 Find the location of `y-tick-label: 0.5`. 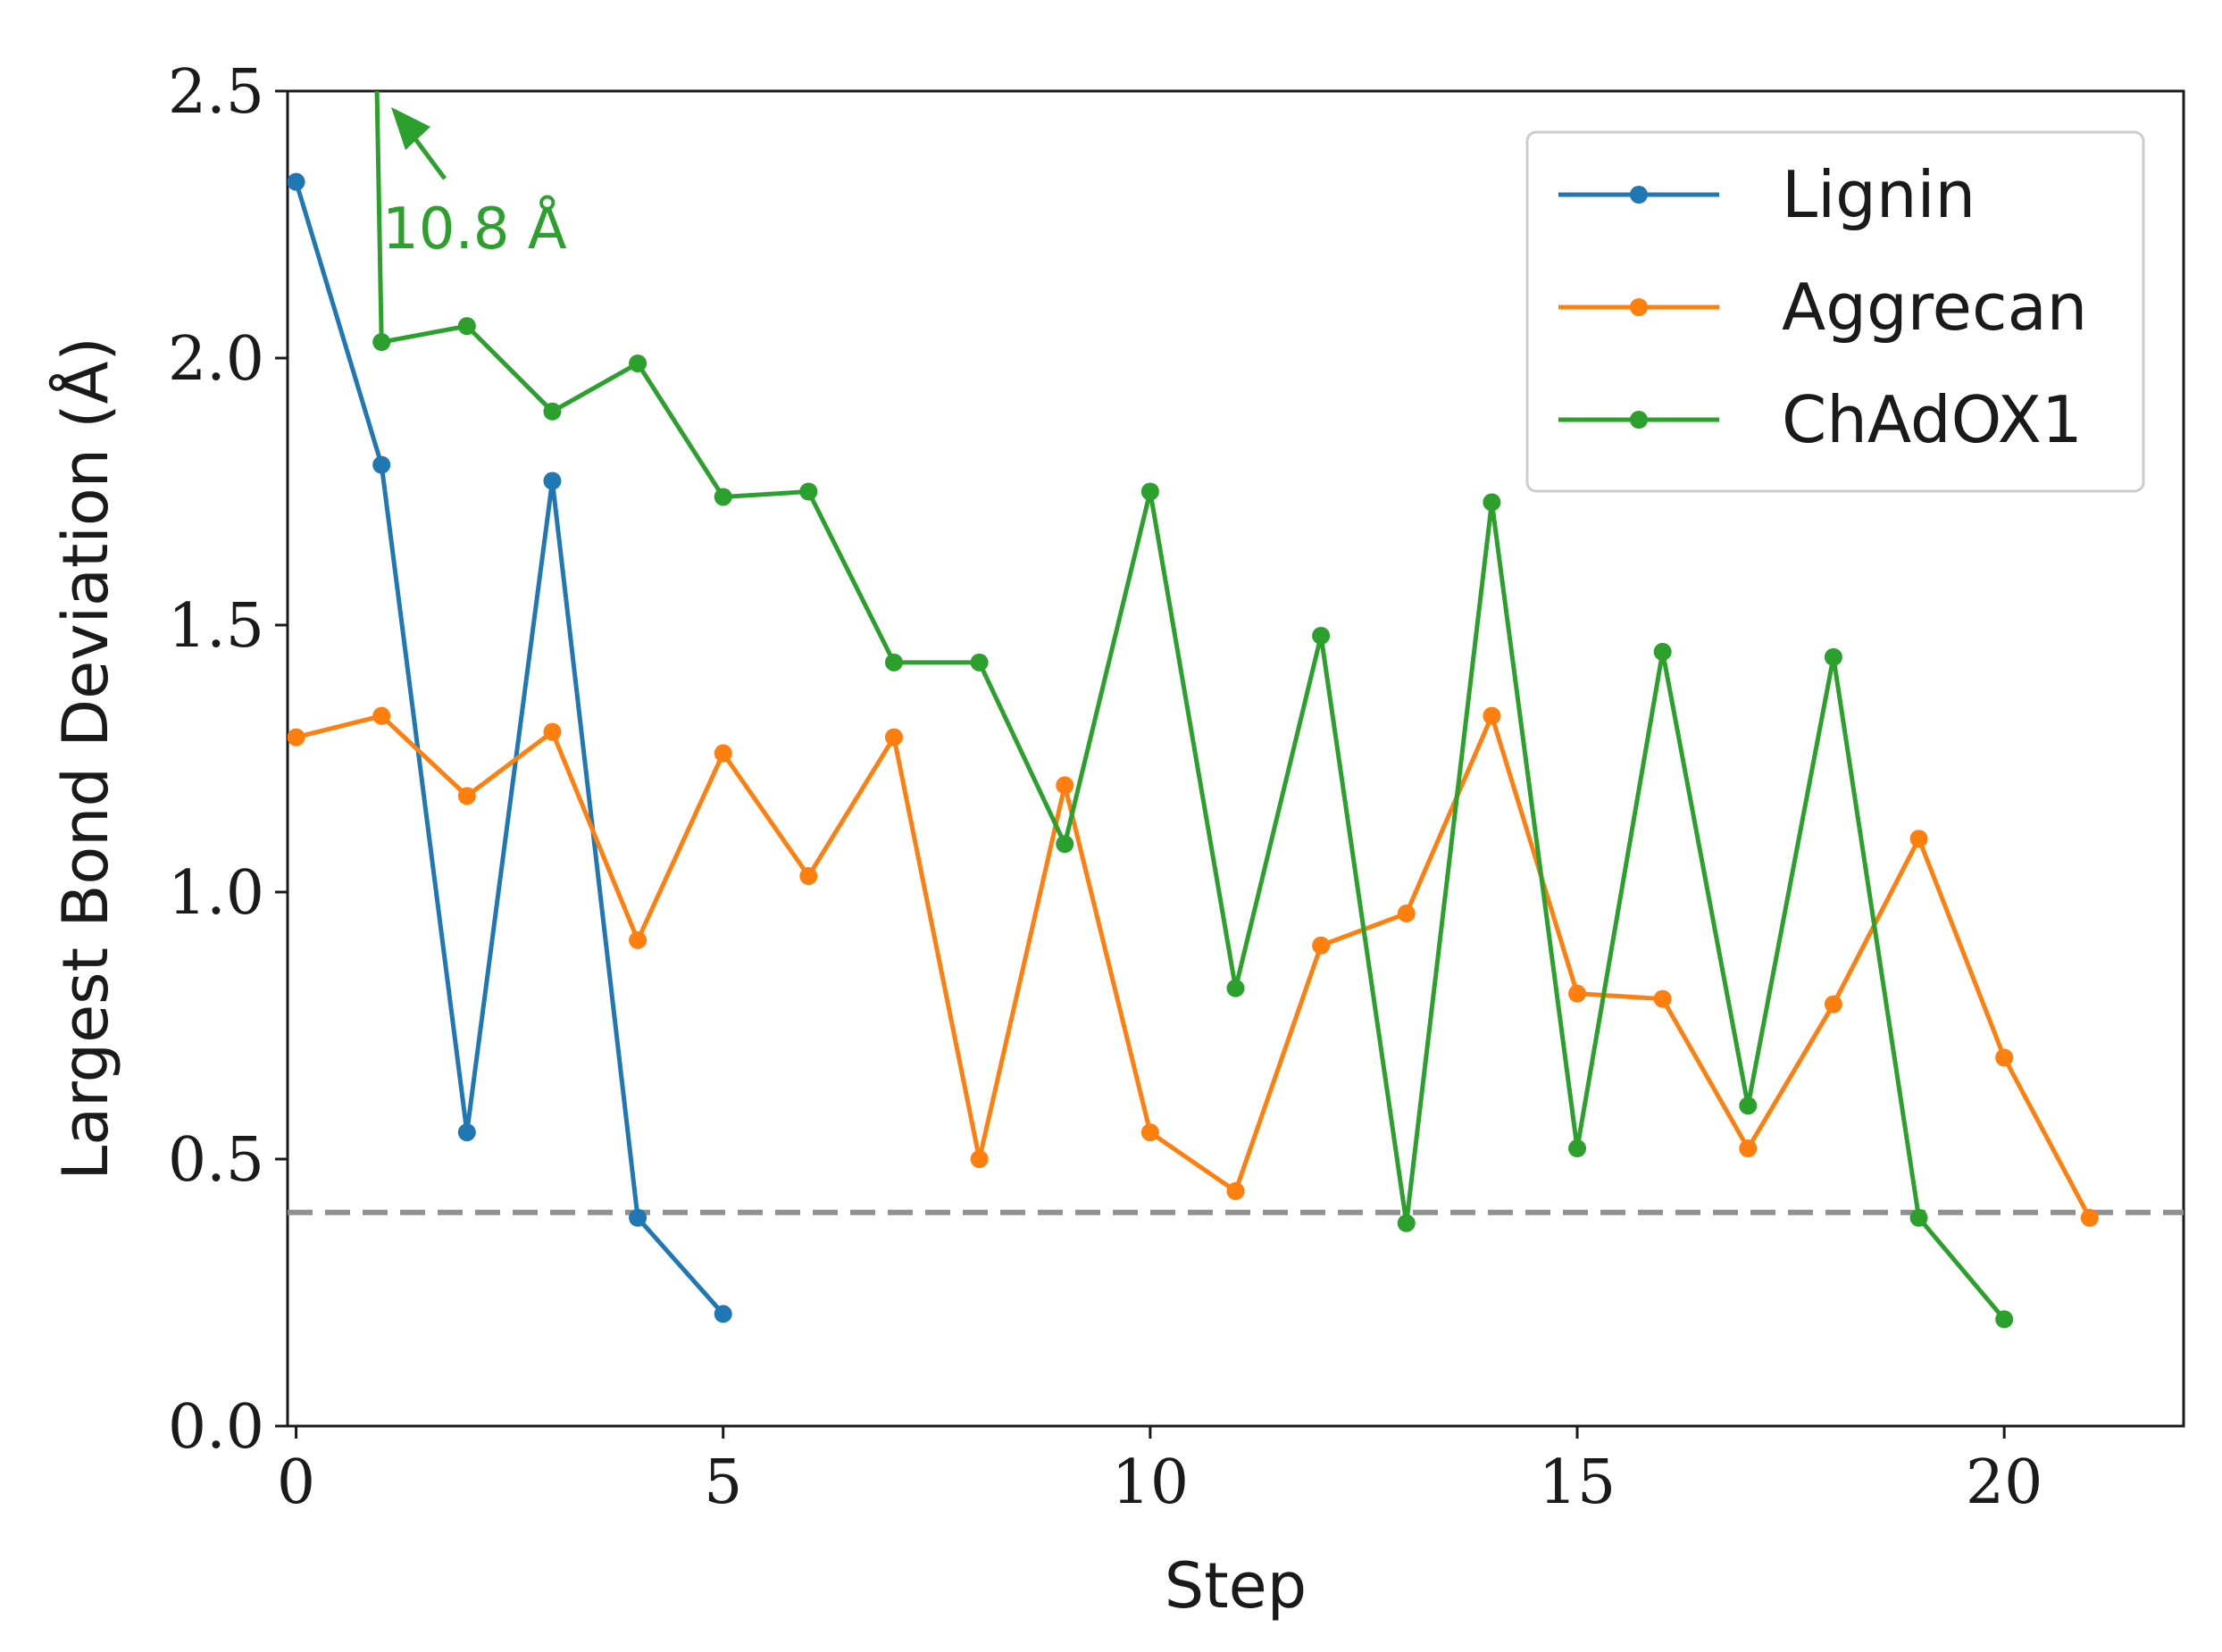

y-tick-label: 0.5 is located at coordinates (216, 1160).